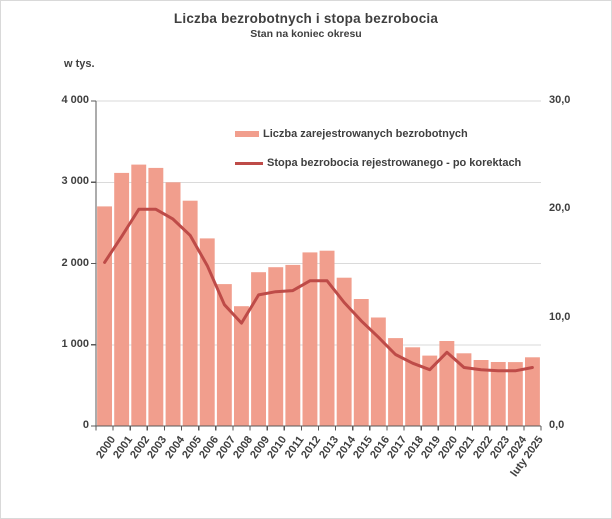 The width and height of the screenshot is (612, 519). I want to click on y-axis-tick-label: 1 000, so click(75, 343).